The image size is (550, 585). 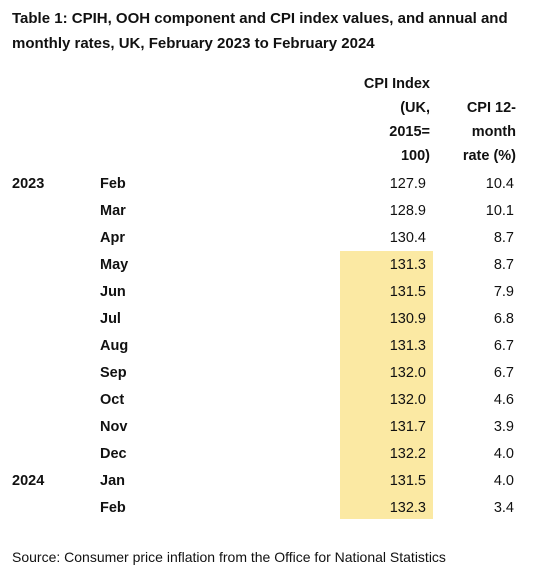 What do you see at coordinates (114, 346) in the screenshot?
I see `row-month: Aug` at bounding box center [114, 346].